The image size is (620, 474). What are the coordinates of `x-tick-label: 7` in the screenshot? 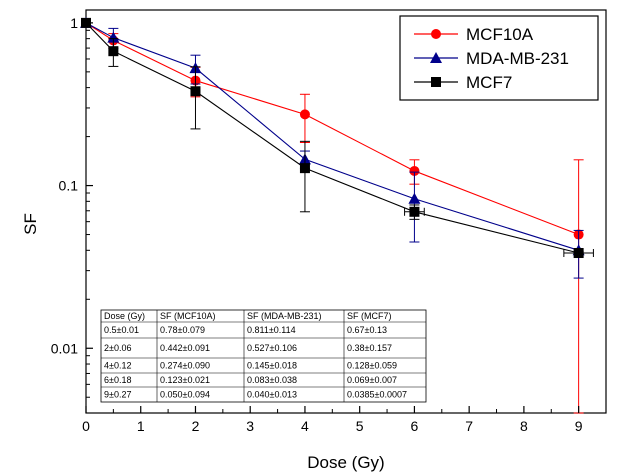 It's located at (469, 426).